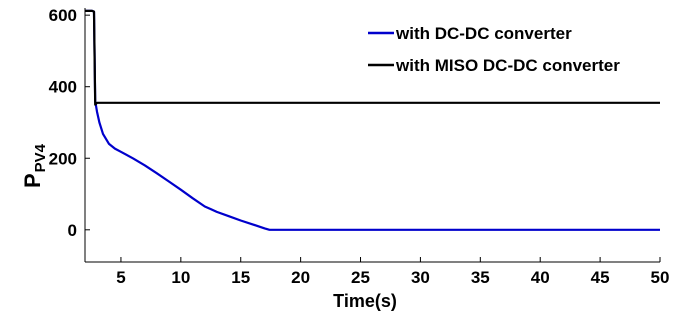 The height and width of the screenshot is (320, 681). Describe the element at coordinates (180, 277) in the screenshot. I see `x-tick-label: 10` at that location.